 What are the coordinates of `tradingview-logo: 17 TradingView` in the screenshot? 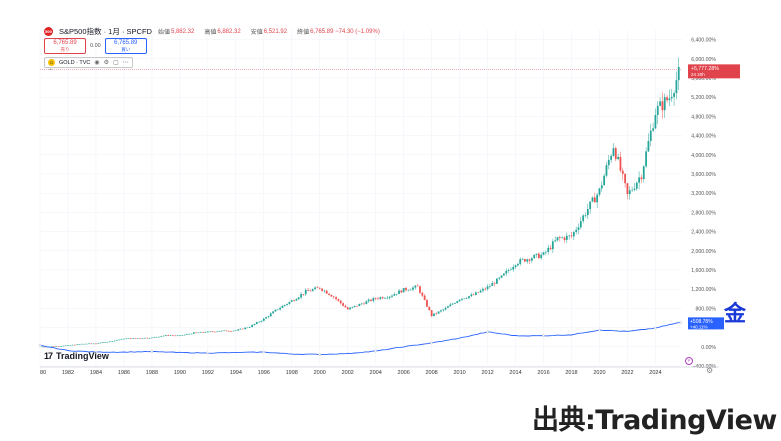 It's located at (76, 356).